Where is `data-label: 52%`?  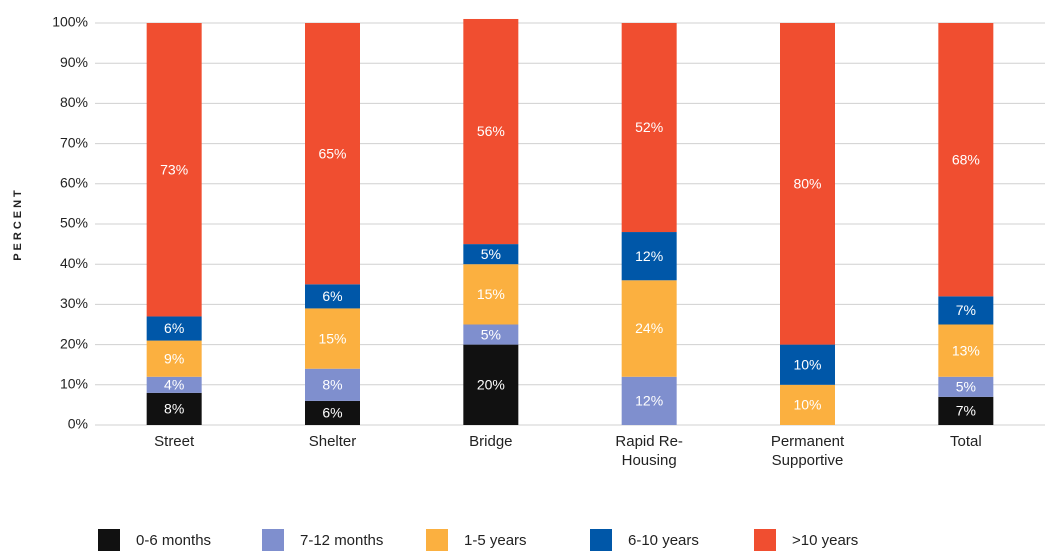 data-label: 52% is located at coordinates (649, 127).